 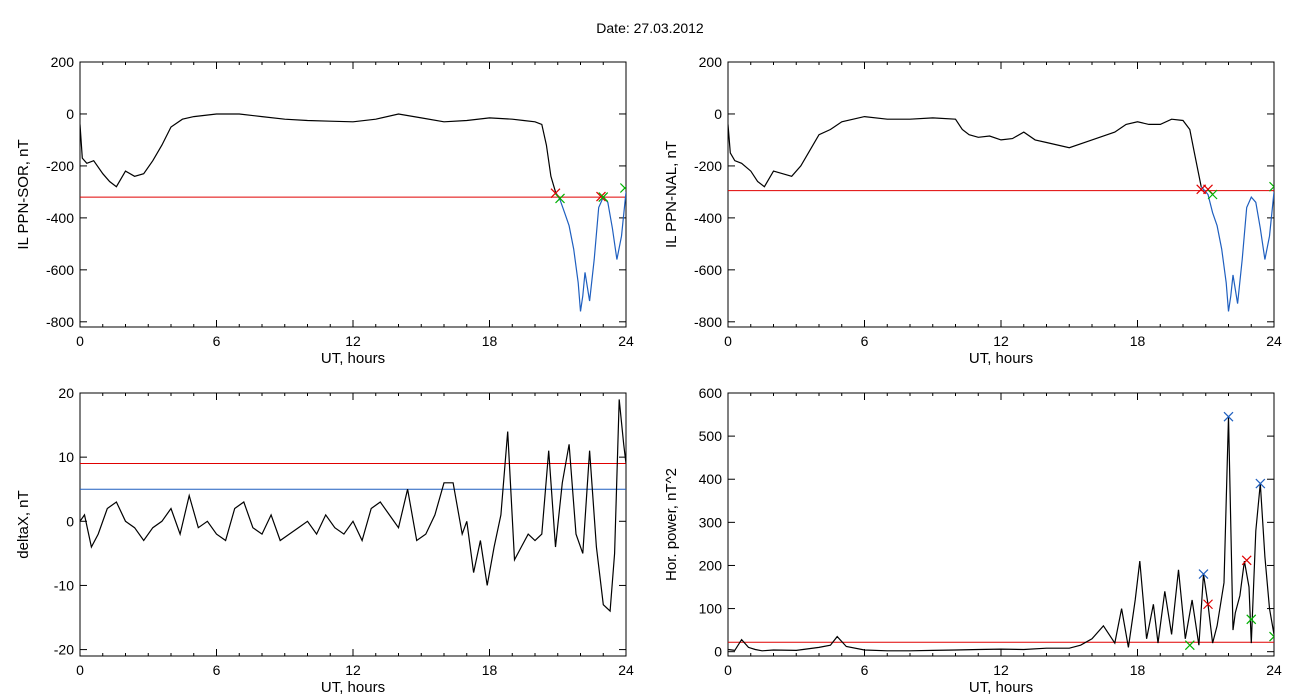 What do you see at coordinates (64, 585) in the screenshot?
I see `y-tick-label: -10` at bounding box center [64, 585].